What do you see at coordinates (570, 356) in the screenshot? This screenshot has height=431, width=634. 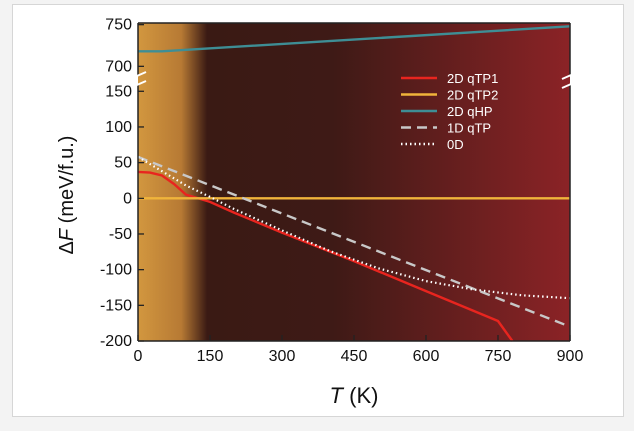 I see `x-tick-label-6: 900` at bounding box center [570, 356].